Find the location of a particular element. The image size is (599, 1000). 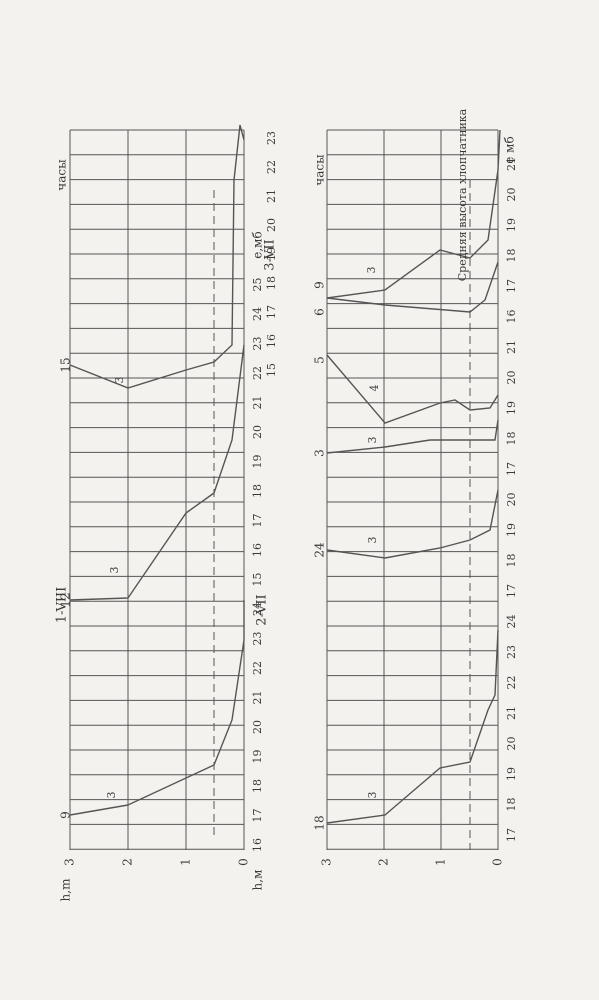

hour-label: 5 is located at coordinates (320, 360).